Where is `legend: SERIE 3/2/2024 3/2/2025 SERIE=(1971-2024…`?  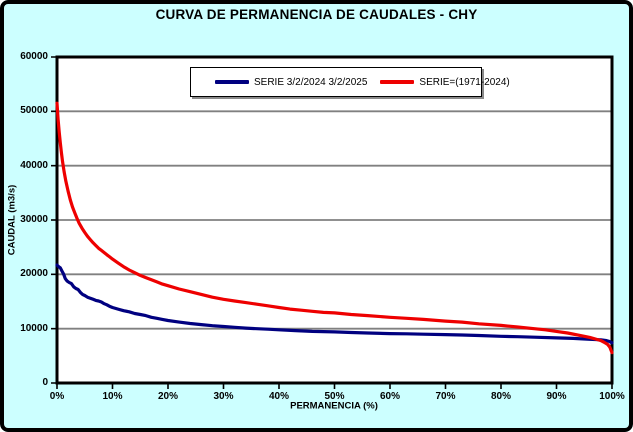
legend: SERIE 3/2/2024 3/2/2025 SERIE=(1971-2024… is located at coordinates (350, 82).